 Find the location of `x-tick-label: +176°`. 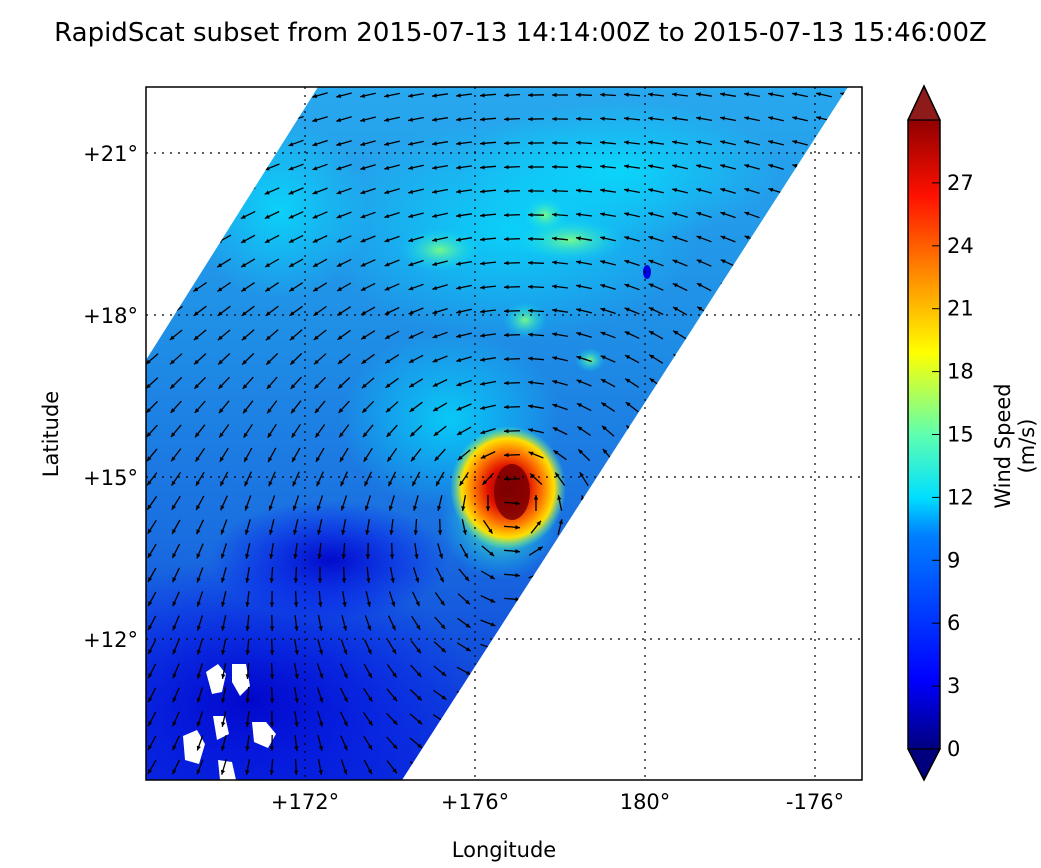

x-tick-label: +176° is located at coordinates (475, 802).